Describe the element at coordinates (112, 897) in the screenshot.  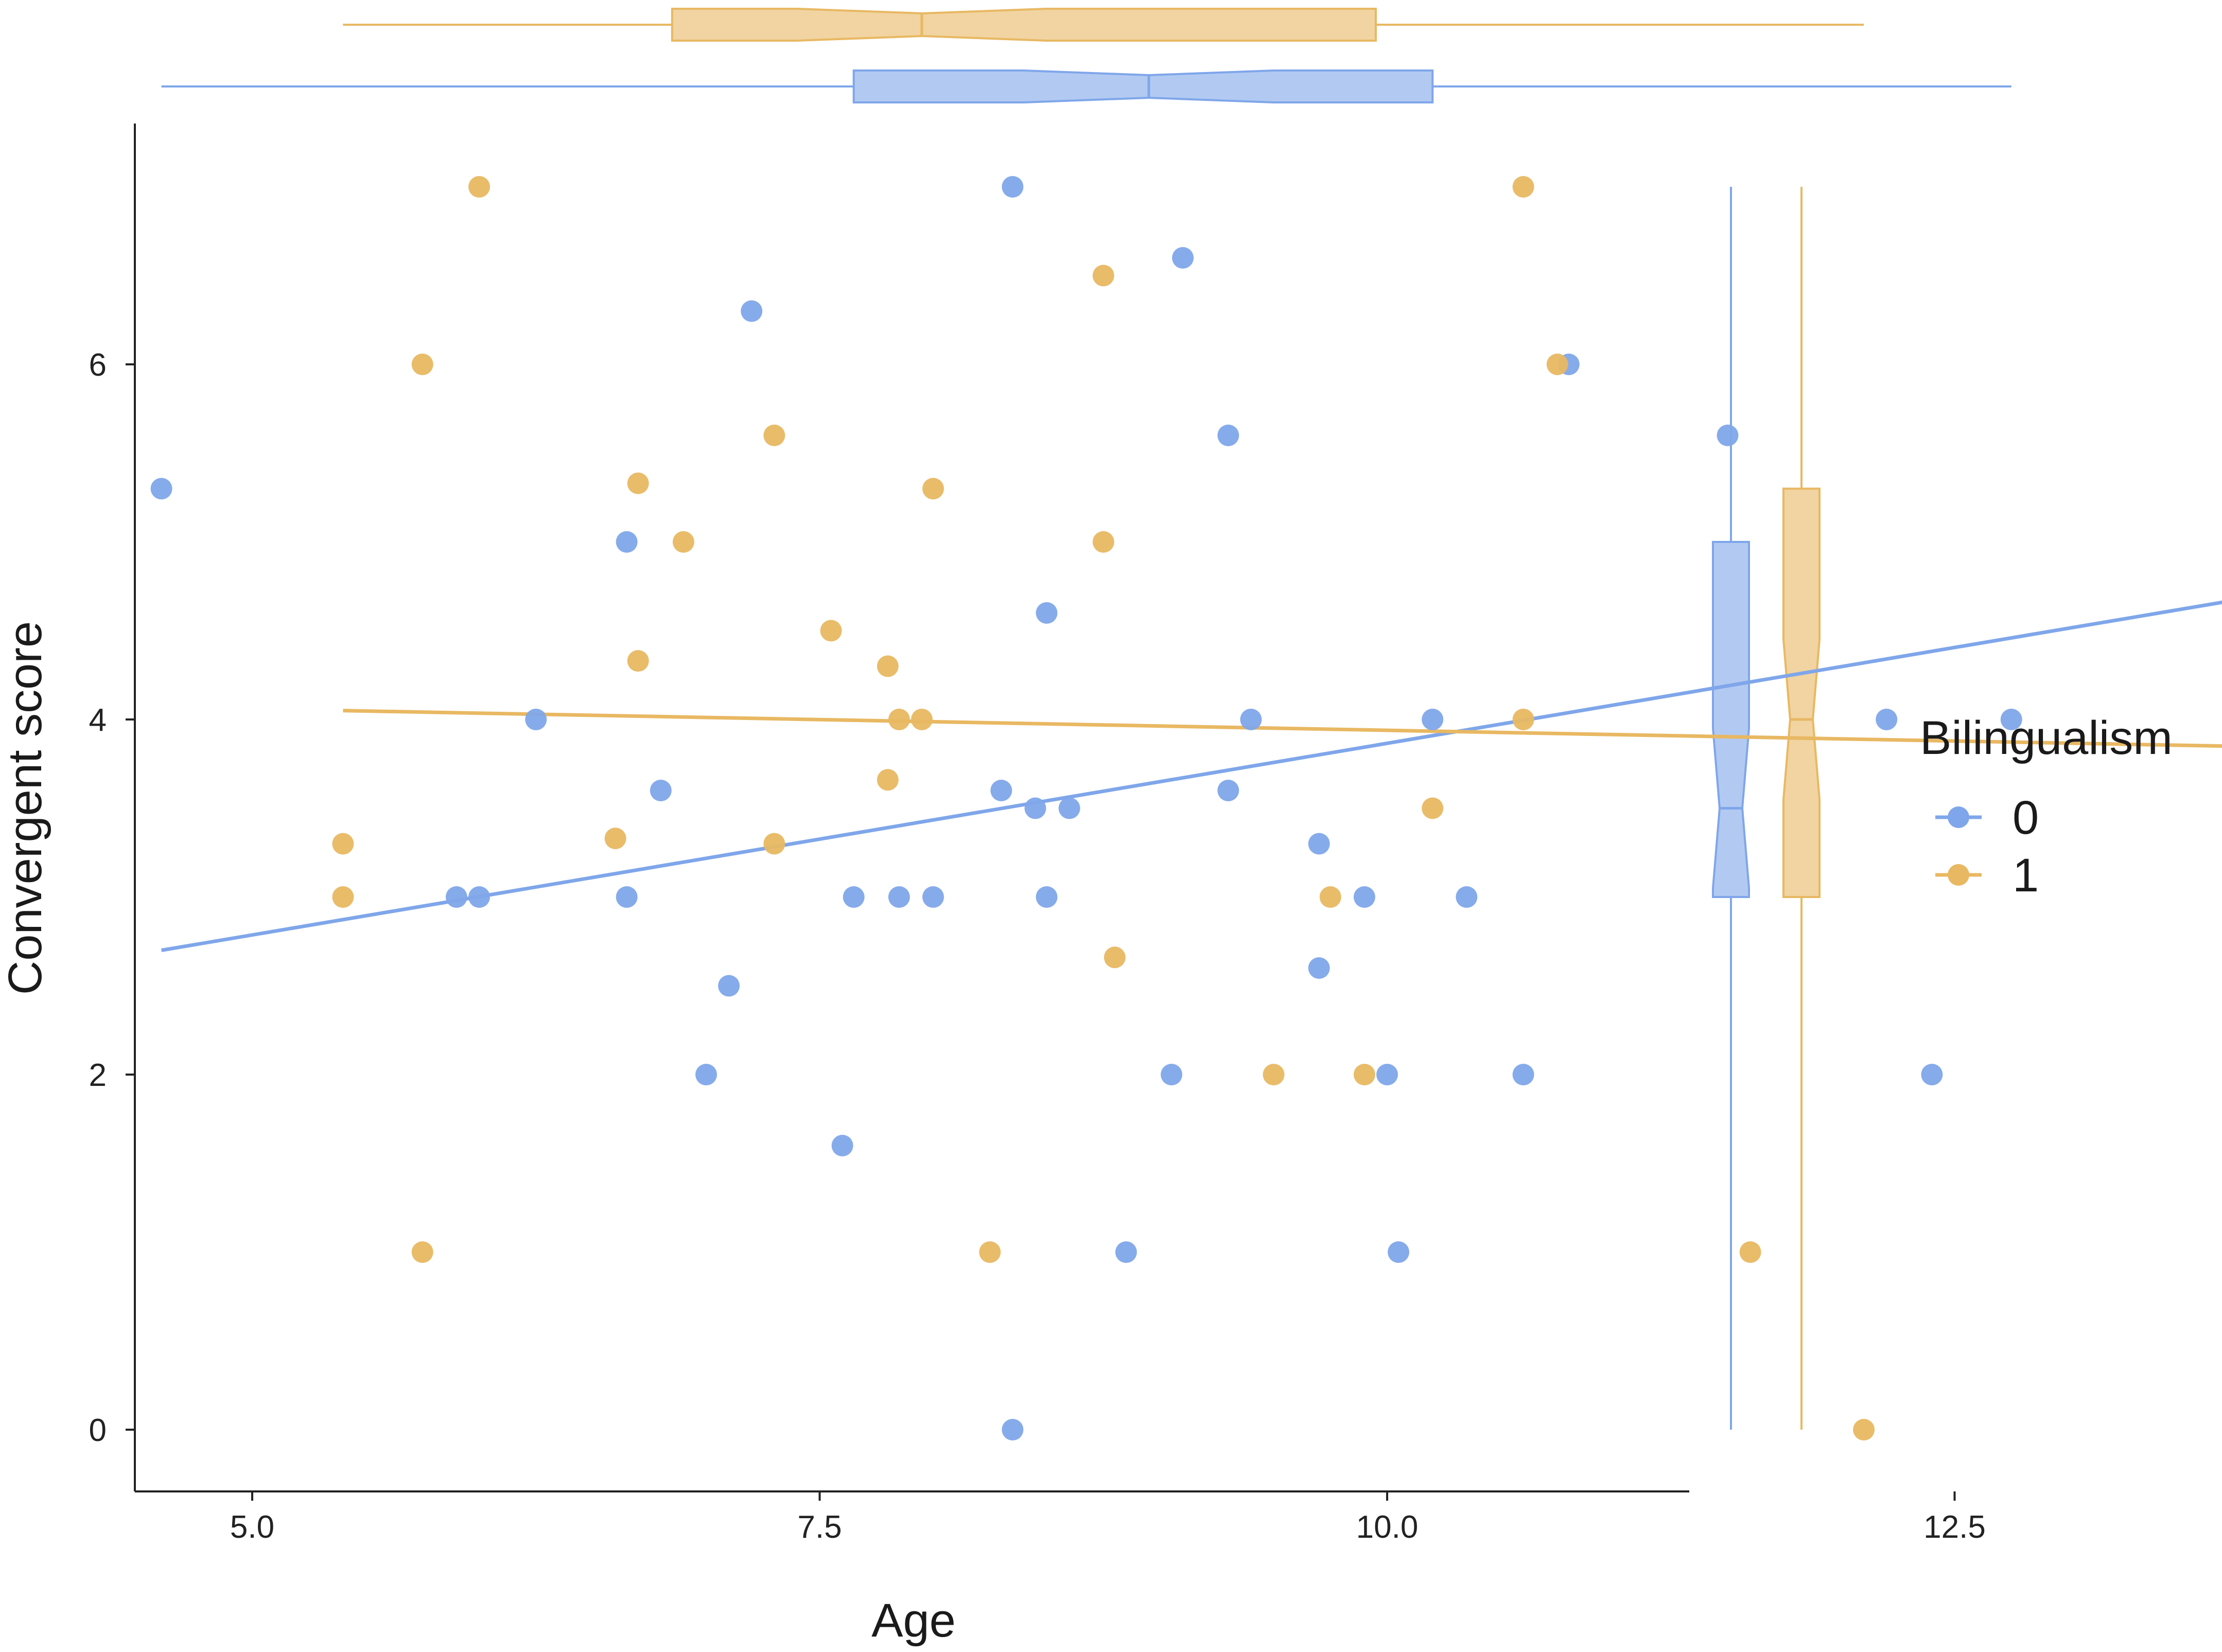
I see `y-axis-ticks: 0 2 4 6` at that location.